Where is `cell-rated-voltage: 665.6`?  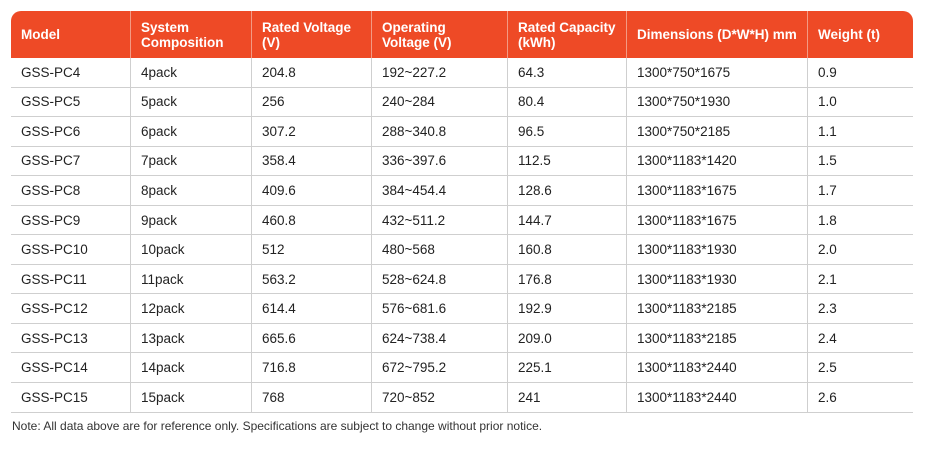 cell-rated-voltage: 665.6 is located at coordinates (312, 338).